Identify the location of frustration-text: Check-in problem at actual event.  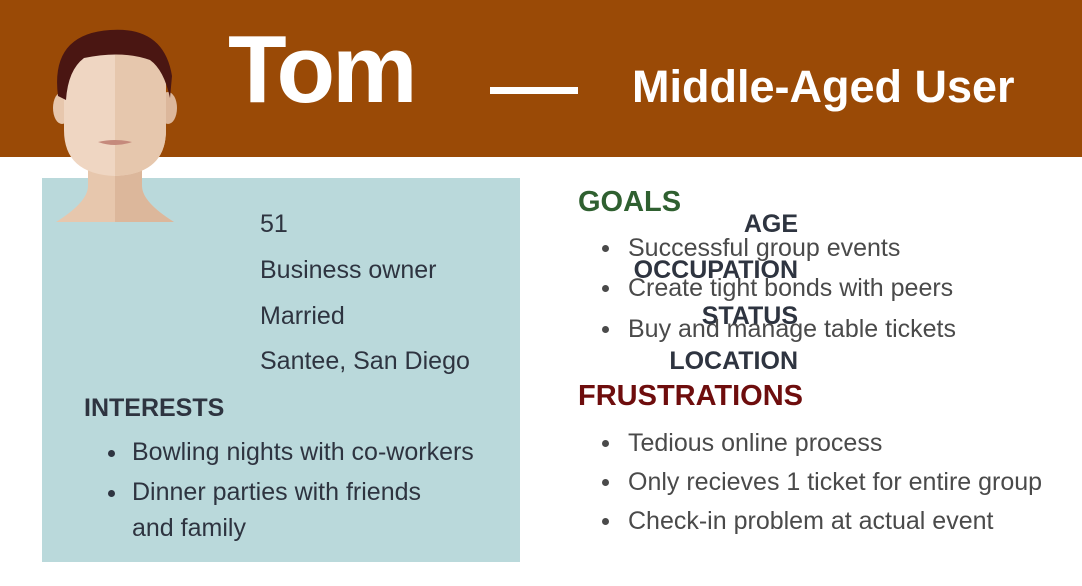
(811, 521).